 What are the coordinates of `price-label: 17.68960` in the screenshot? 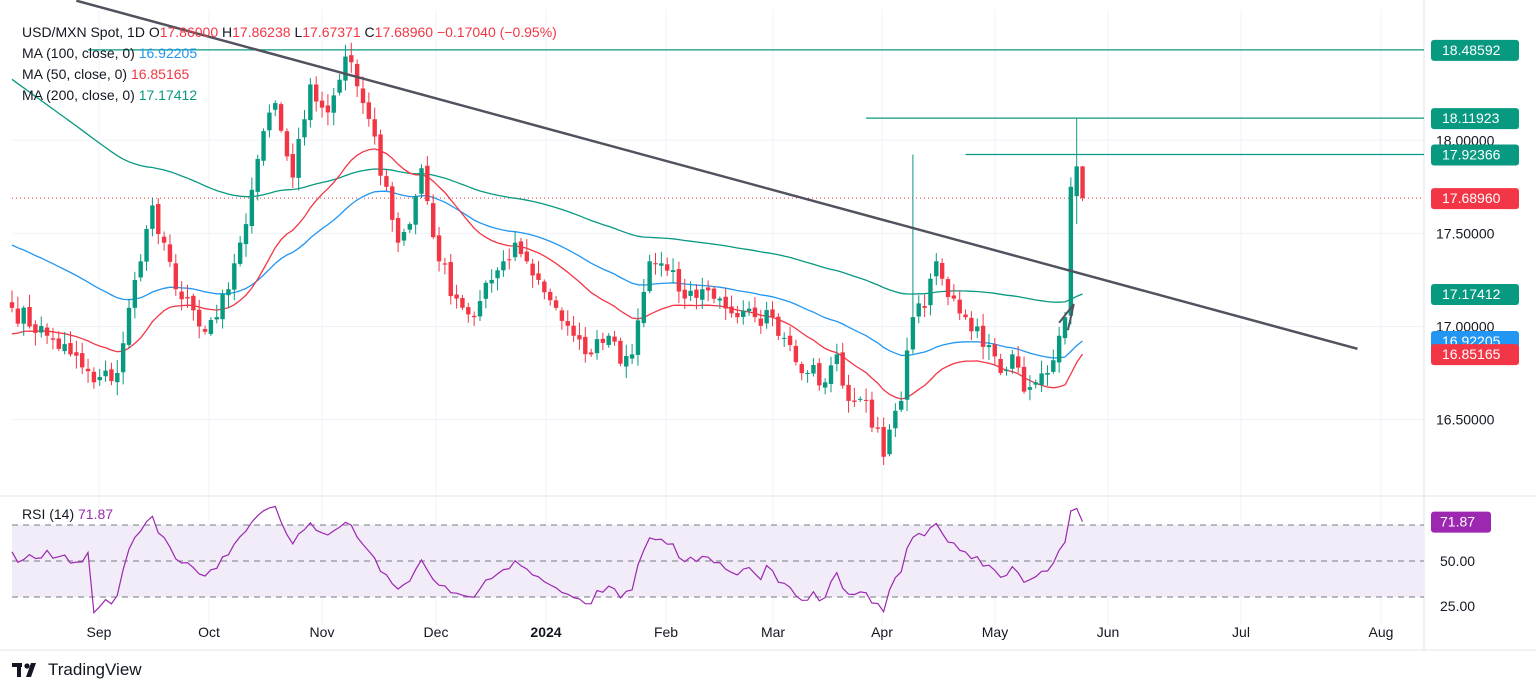 It's located at (1475, 199).